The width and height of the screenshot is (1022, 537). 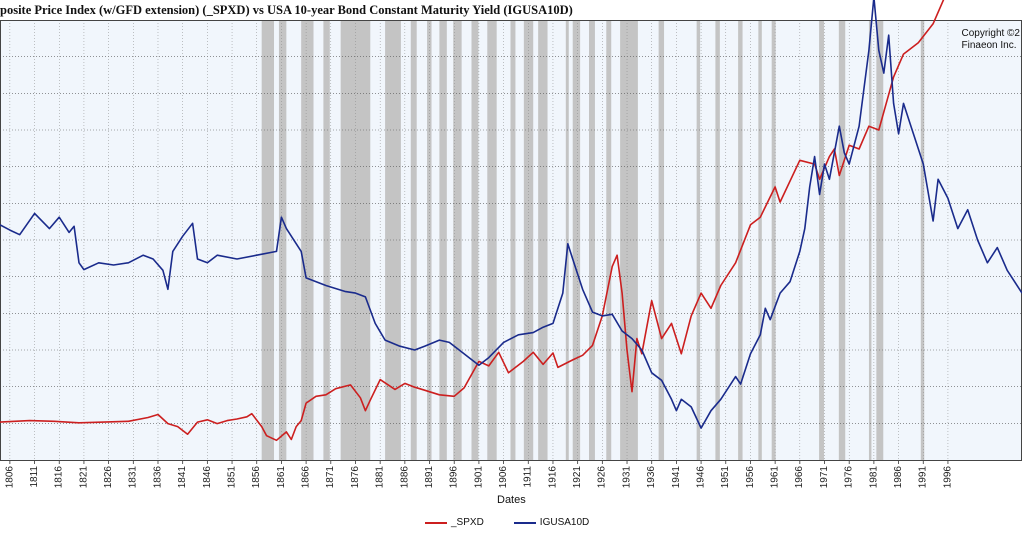 I want to click on x-tick-label: 1816, so click(x=59, y=477).